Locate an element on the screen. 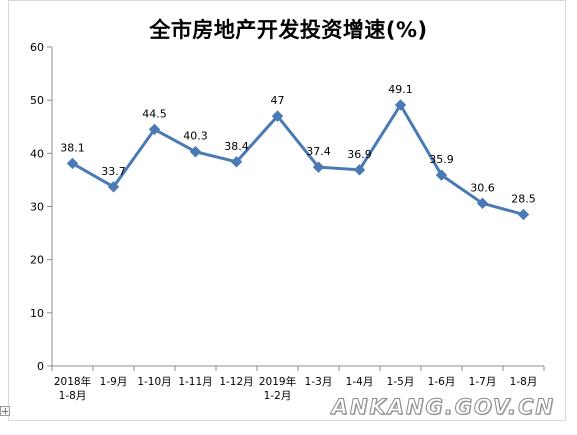 The width and height of the screenshot is (577, 435). y-tick-label: 30 is located at coordinates (37, 207).